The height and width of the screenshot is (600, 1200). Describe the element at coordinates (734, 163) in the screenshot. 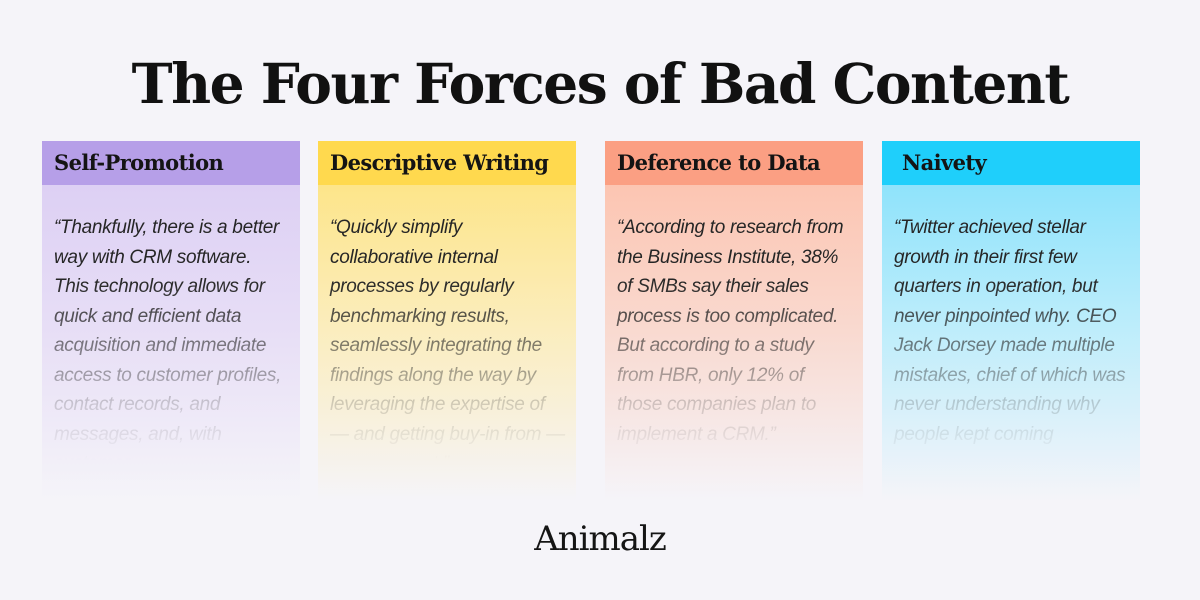

I see `card-heading: Deference to Data` at that location.